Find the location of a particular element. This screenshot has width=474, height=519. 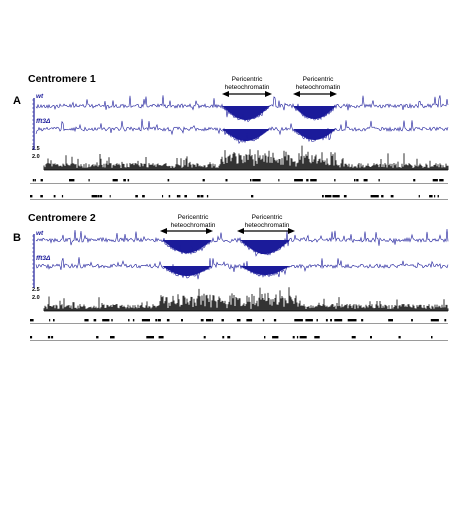

panel-b-region-2-arrow-head-right is located at coordinates (291, 231).